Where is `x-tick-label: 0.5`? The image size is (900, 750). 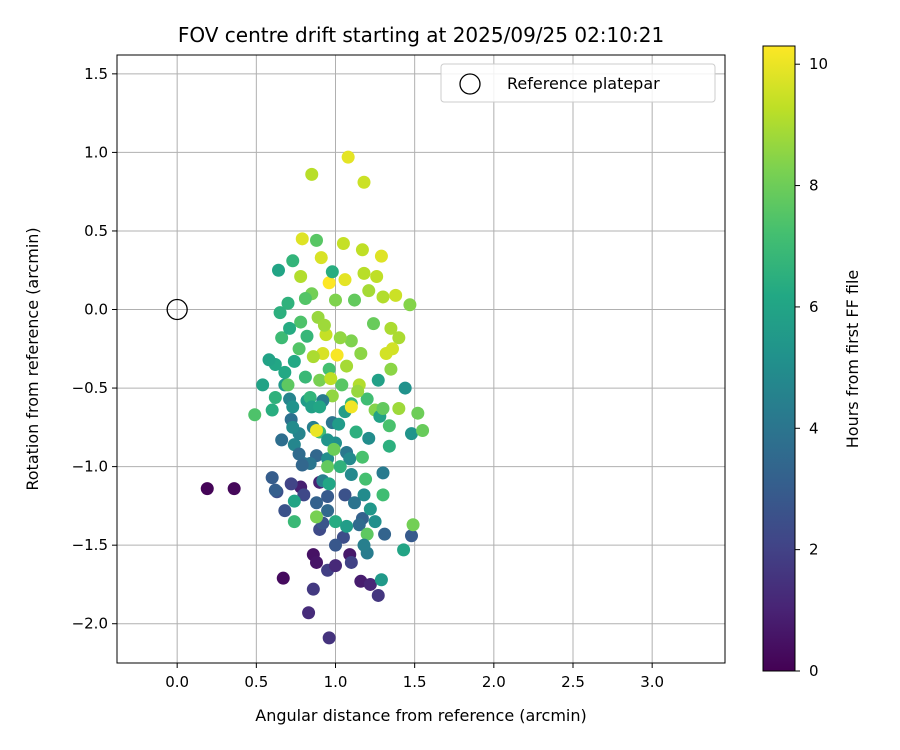 x-tick-label: 0.5 is located at coordinates (256, 682).